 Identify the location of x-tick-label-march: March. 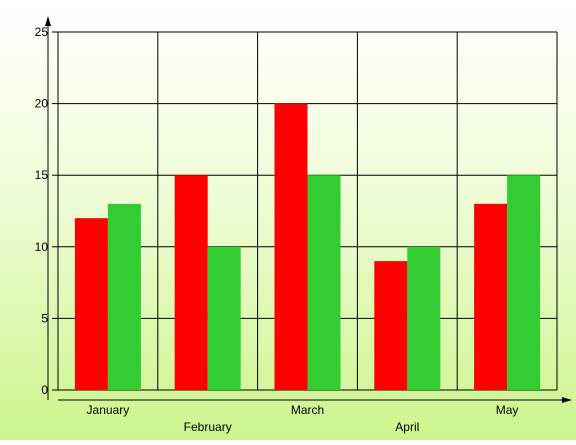
(307, 410).